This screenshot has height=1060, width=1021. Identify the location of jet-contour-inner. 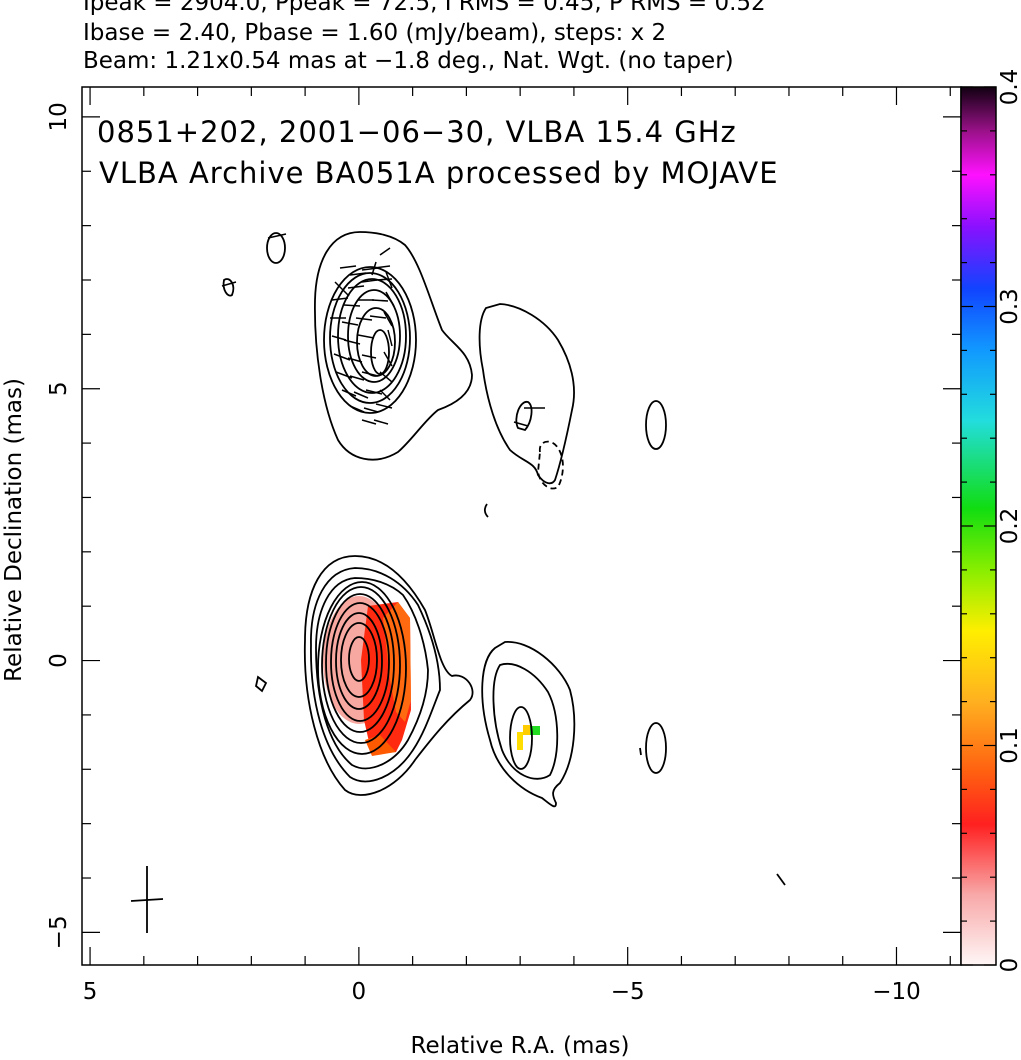
(521, 738).